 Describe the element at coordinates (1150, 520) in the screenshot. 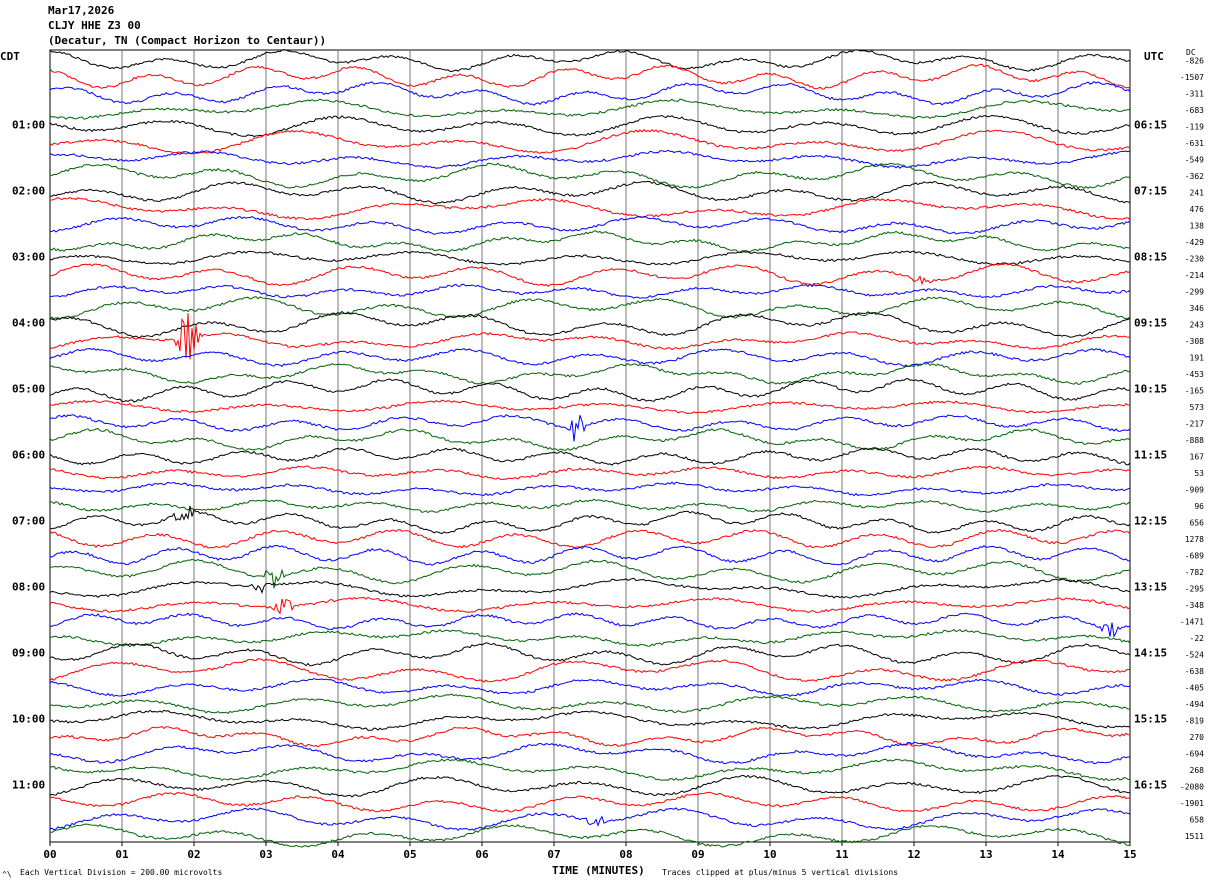

I see `right-hour-label: 12:15` at that location.